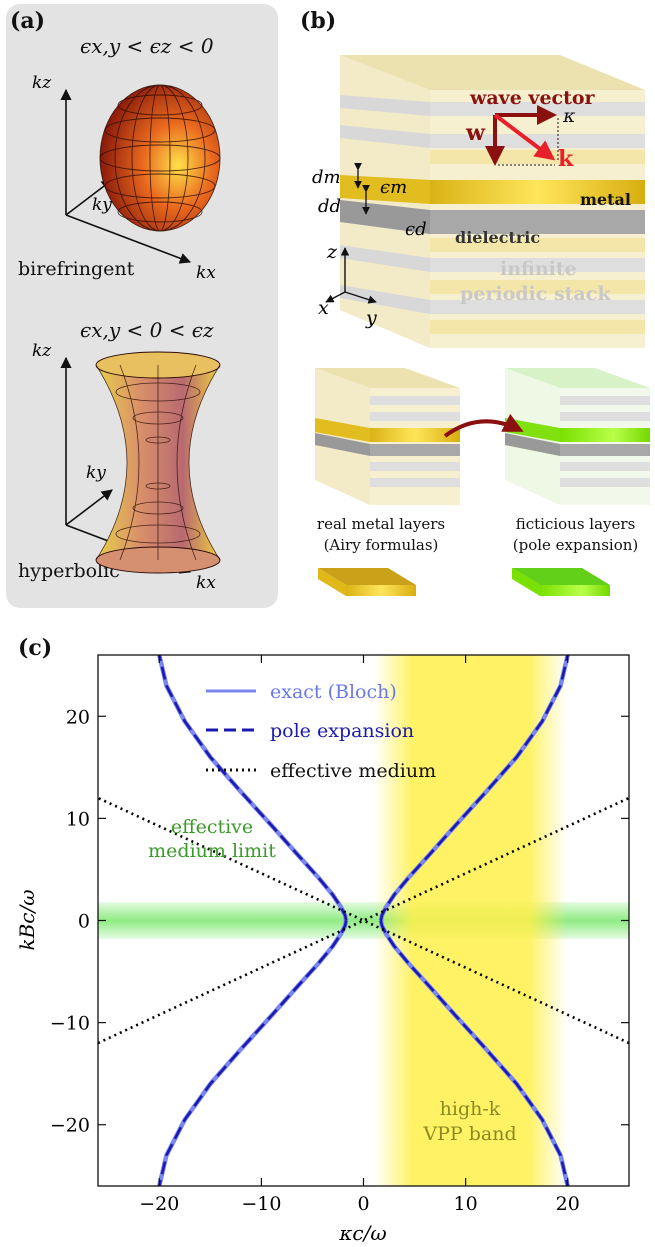 This screenshot has width=655, height=1247. I want to click on green-band-label-1: effective, so click(212, 827).